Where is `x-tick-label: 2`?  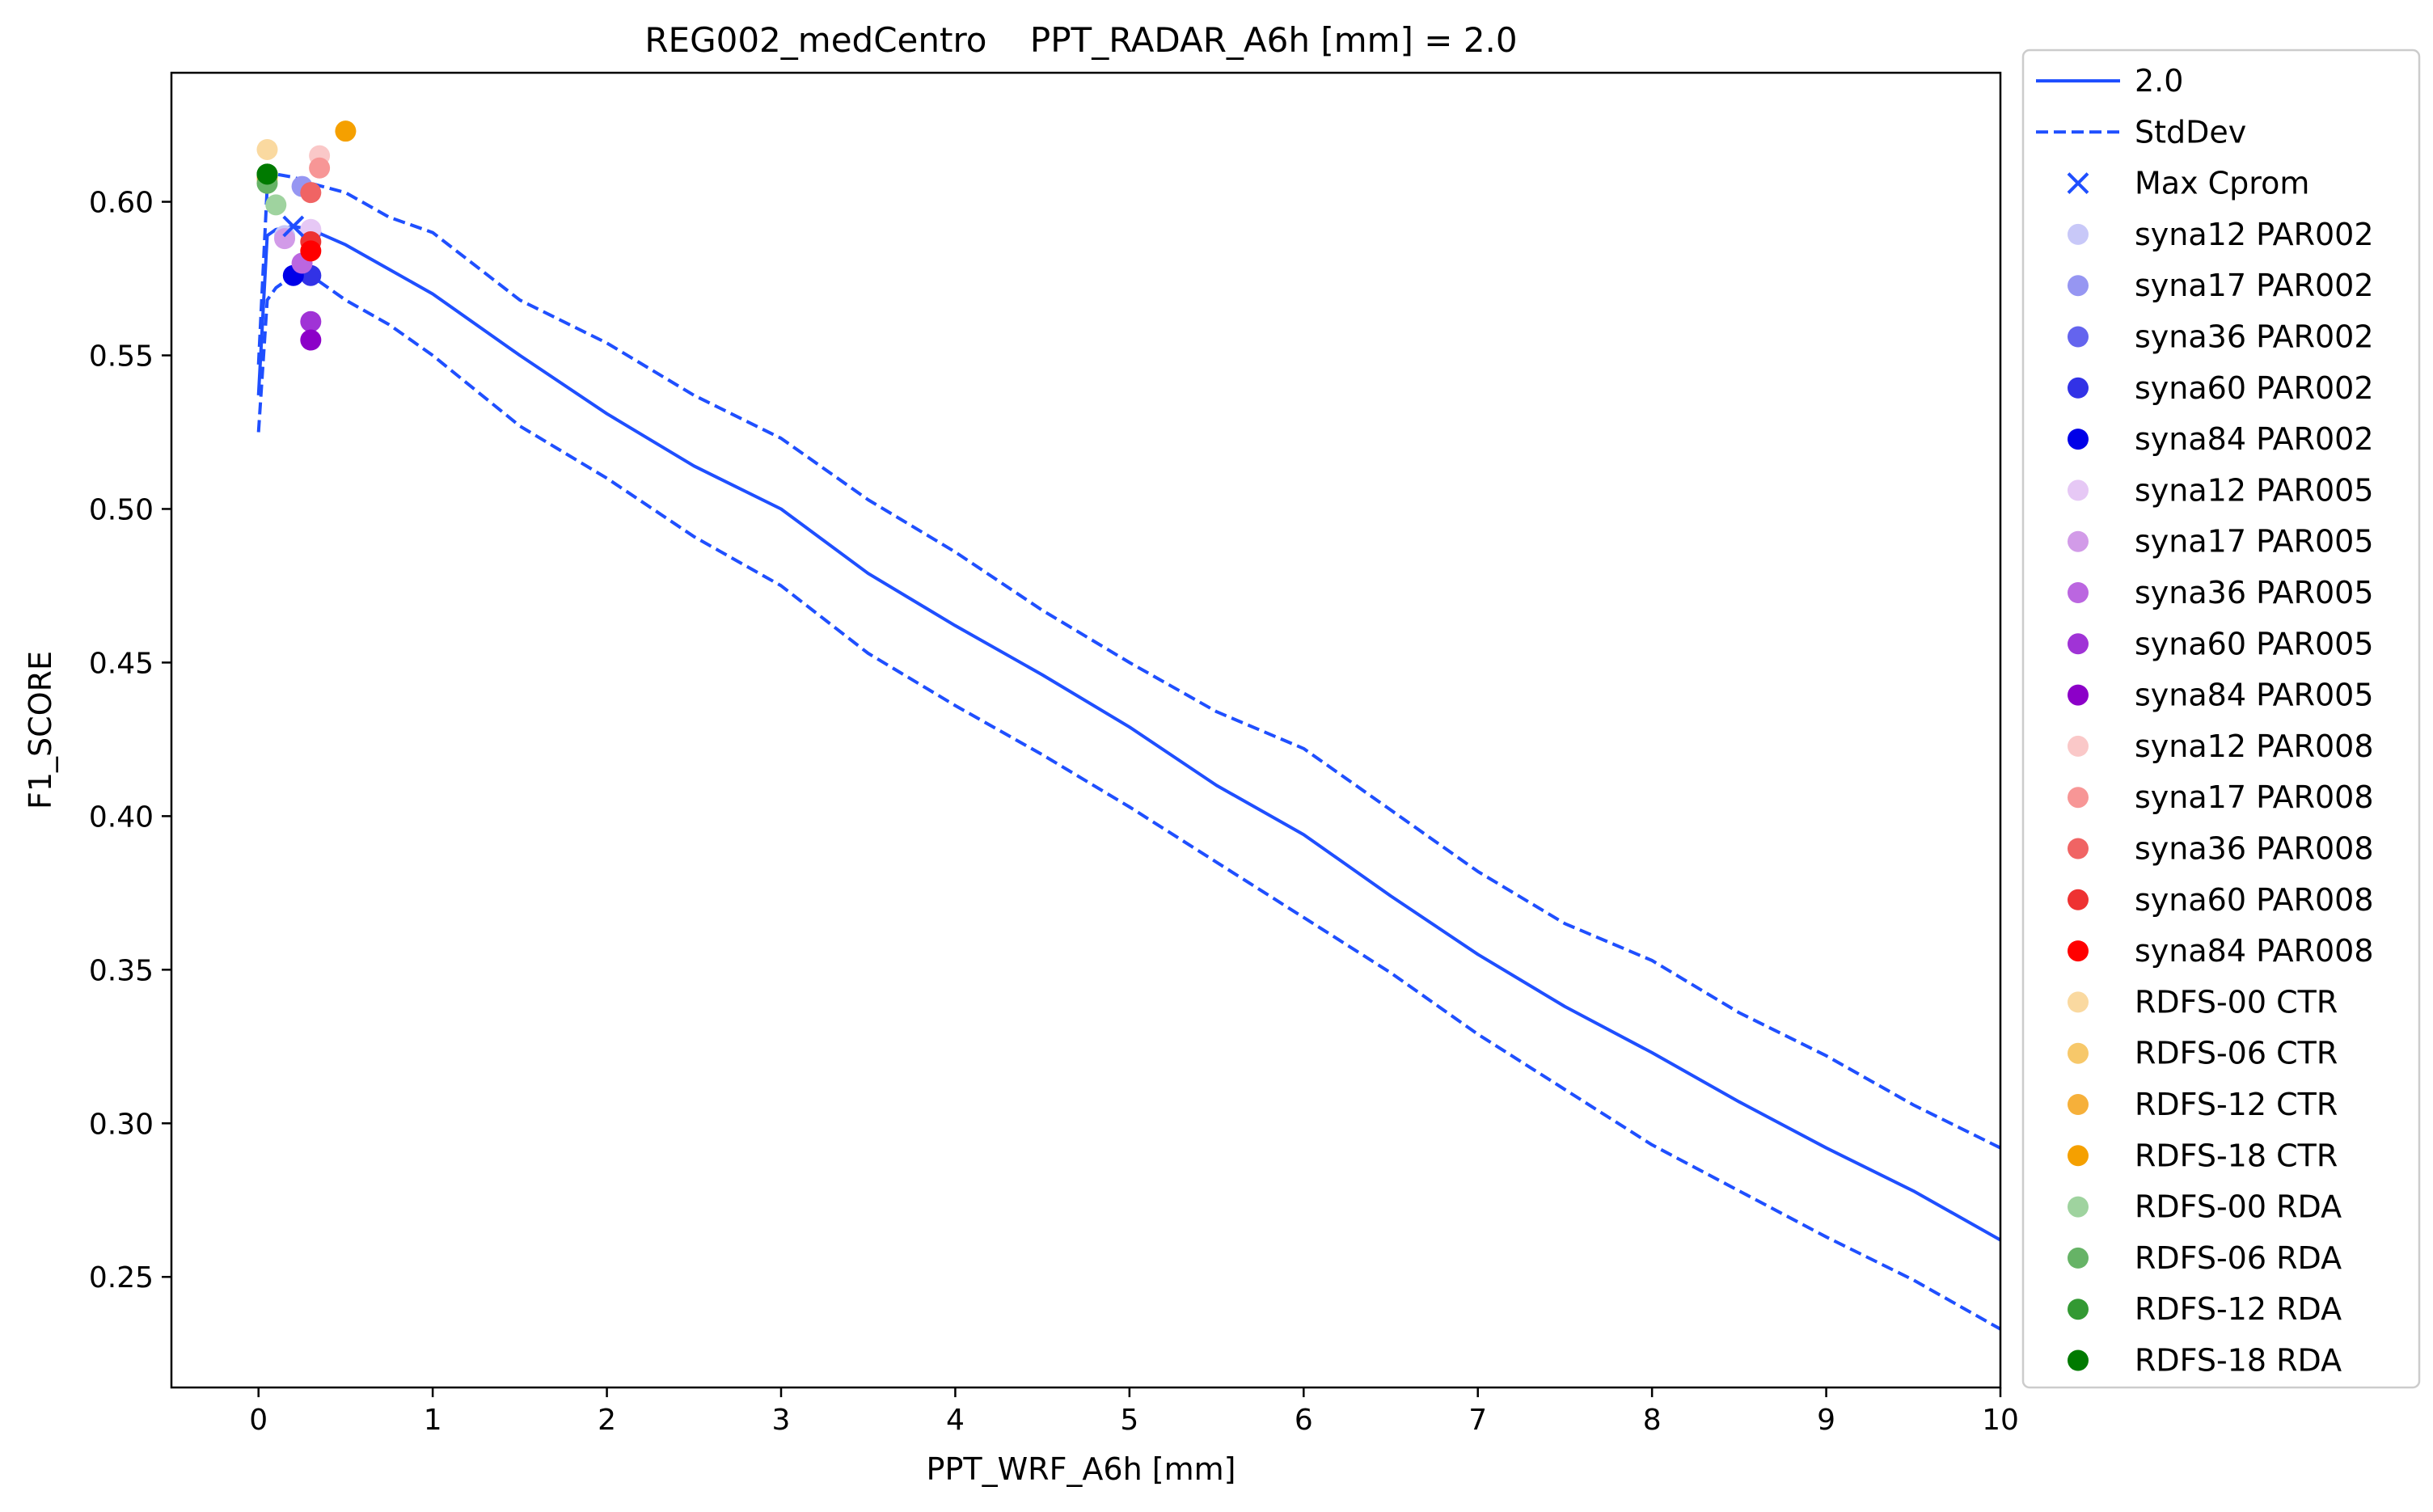 x-tick-label: 2 is located at coordinates (607, 1420).